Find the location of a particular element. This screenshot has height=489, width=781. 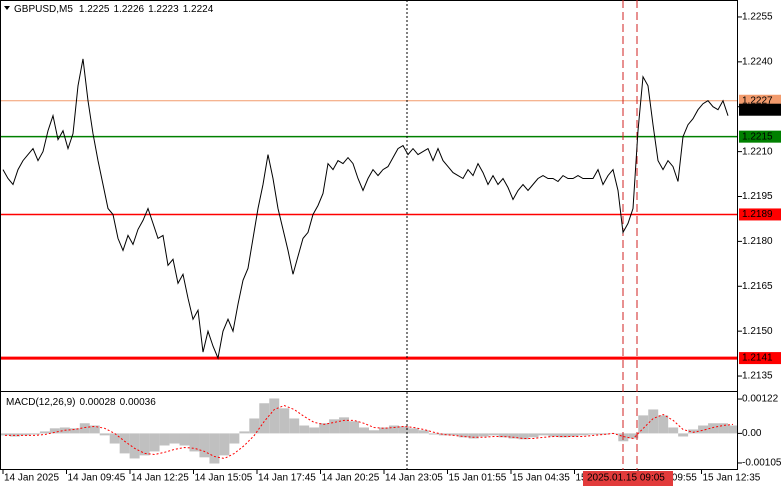

last-price-box is located at coordinates (760, 109).